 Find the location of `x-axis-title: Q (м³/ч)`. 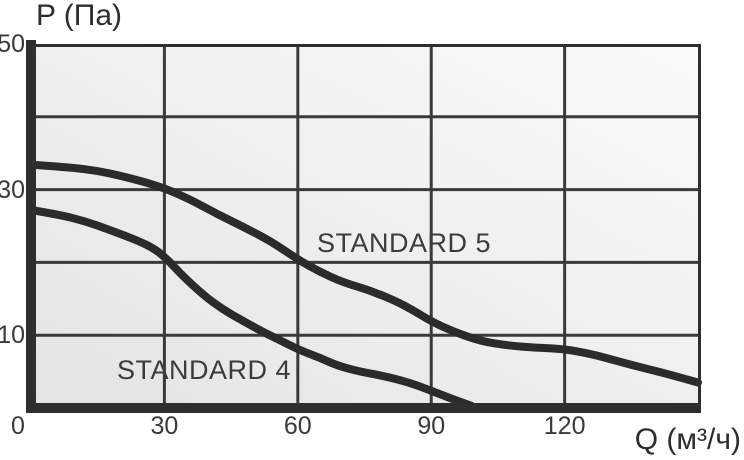

x-axis-title: Q (м³/ч) is located at coordinates (687, 439).